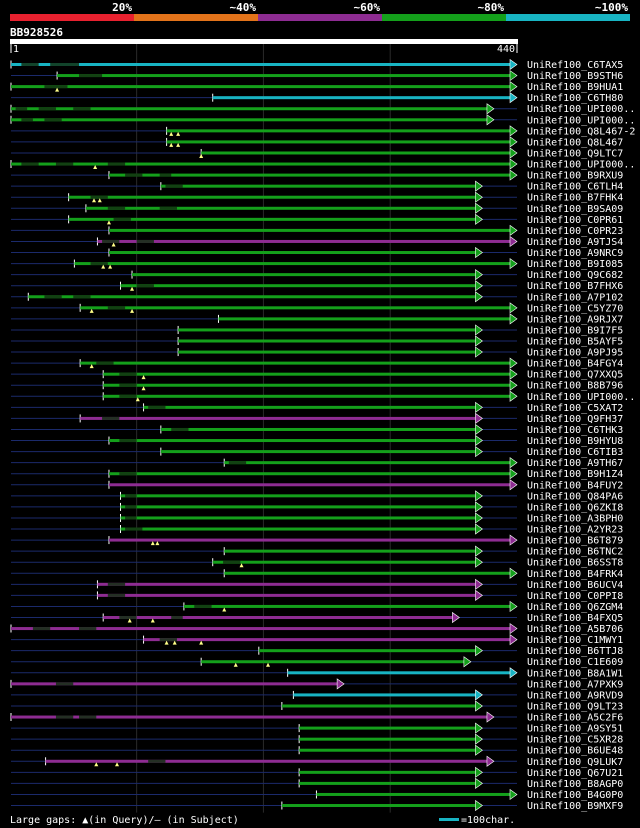 This screenshot has height=828, width=640. I want to click on hit-row: UniRef100_B6UCV4, so click(317, 584).